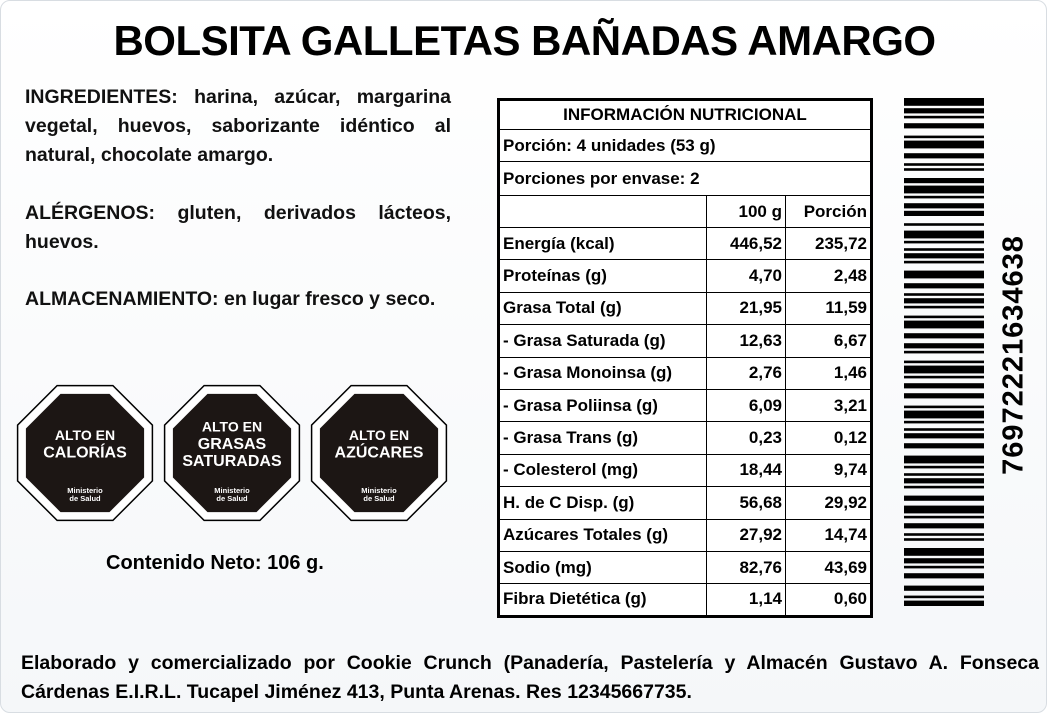 Image resolution: width=1047 pixels, height=713 pixels. Describe the element at coordinates (828, 341) in the screenshot. I see `nutrient-value: 6,67` at that location.